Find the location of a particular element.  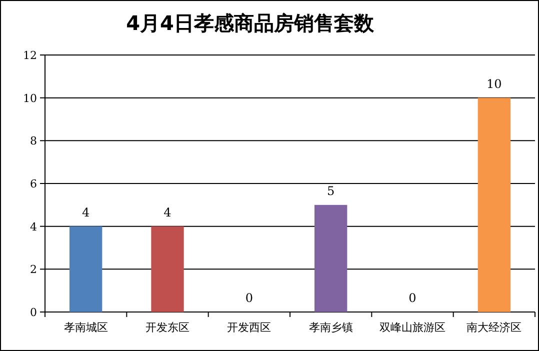

x-tick-label: 开发西区 is located at coordinates (249, 327).